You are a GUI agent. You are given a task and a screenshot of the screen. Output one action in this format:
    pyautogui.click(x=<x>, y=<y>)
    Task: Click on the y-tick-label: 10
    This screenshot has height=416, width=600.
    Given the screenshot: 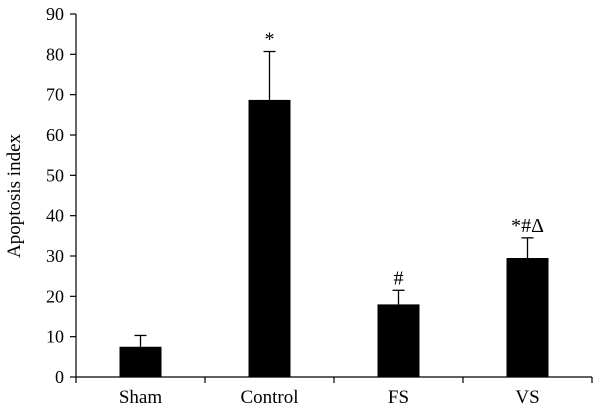 What is the action you would take?
    pyautogui.click(x=55, y=337)
    